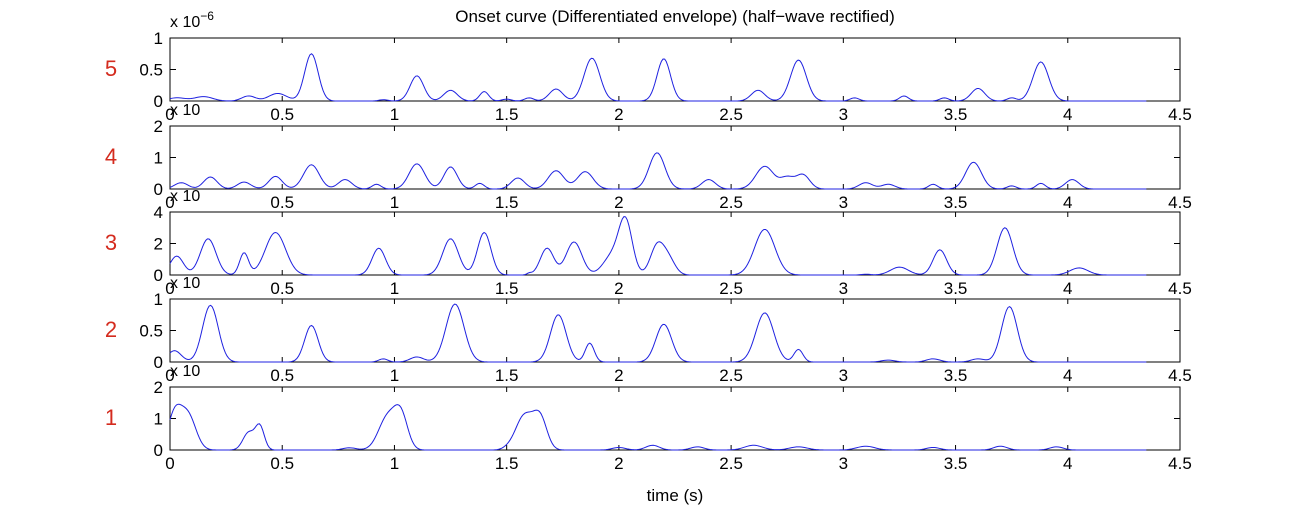 The width and height of the screenshot is (1302, 508). I want to click on x-axis-label: time (s), so click(675, 495).